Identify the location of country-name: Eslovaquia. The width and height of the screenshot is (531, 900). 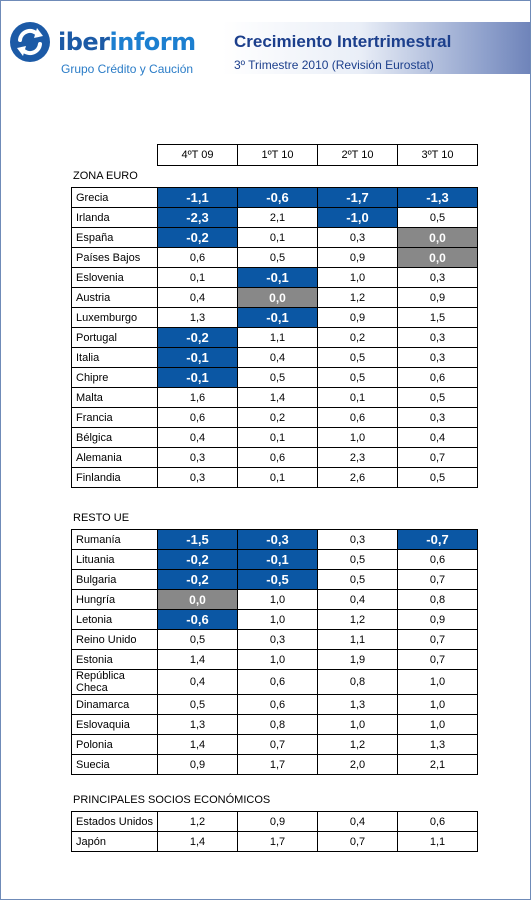
(114, 724).